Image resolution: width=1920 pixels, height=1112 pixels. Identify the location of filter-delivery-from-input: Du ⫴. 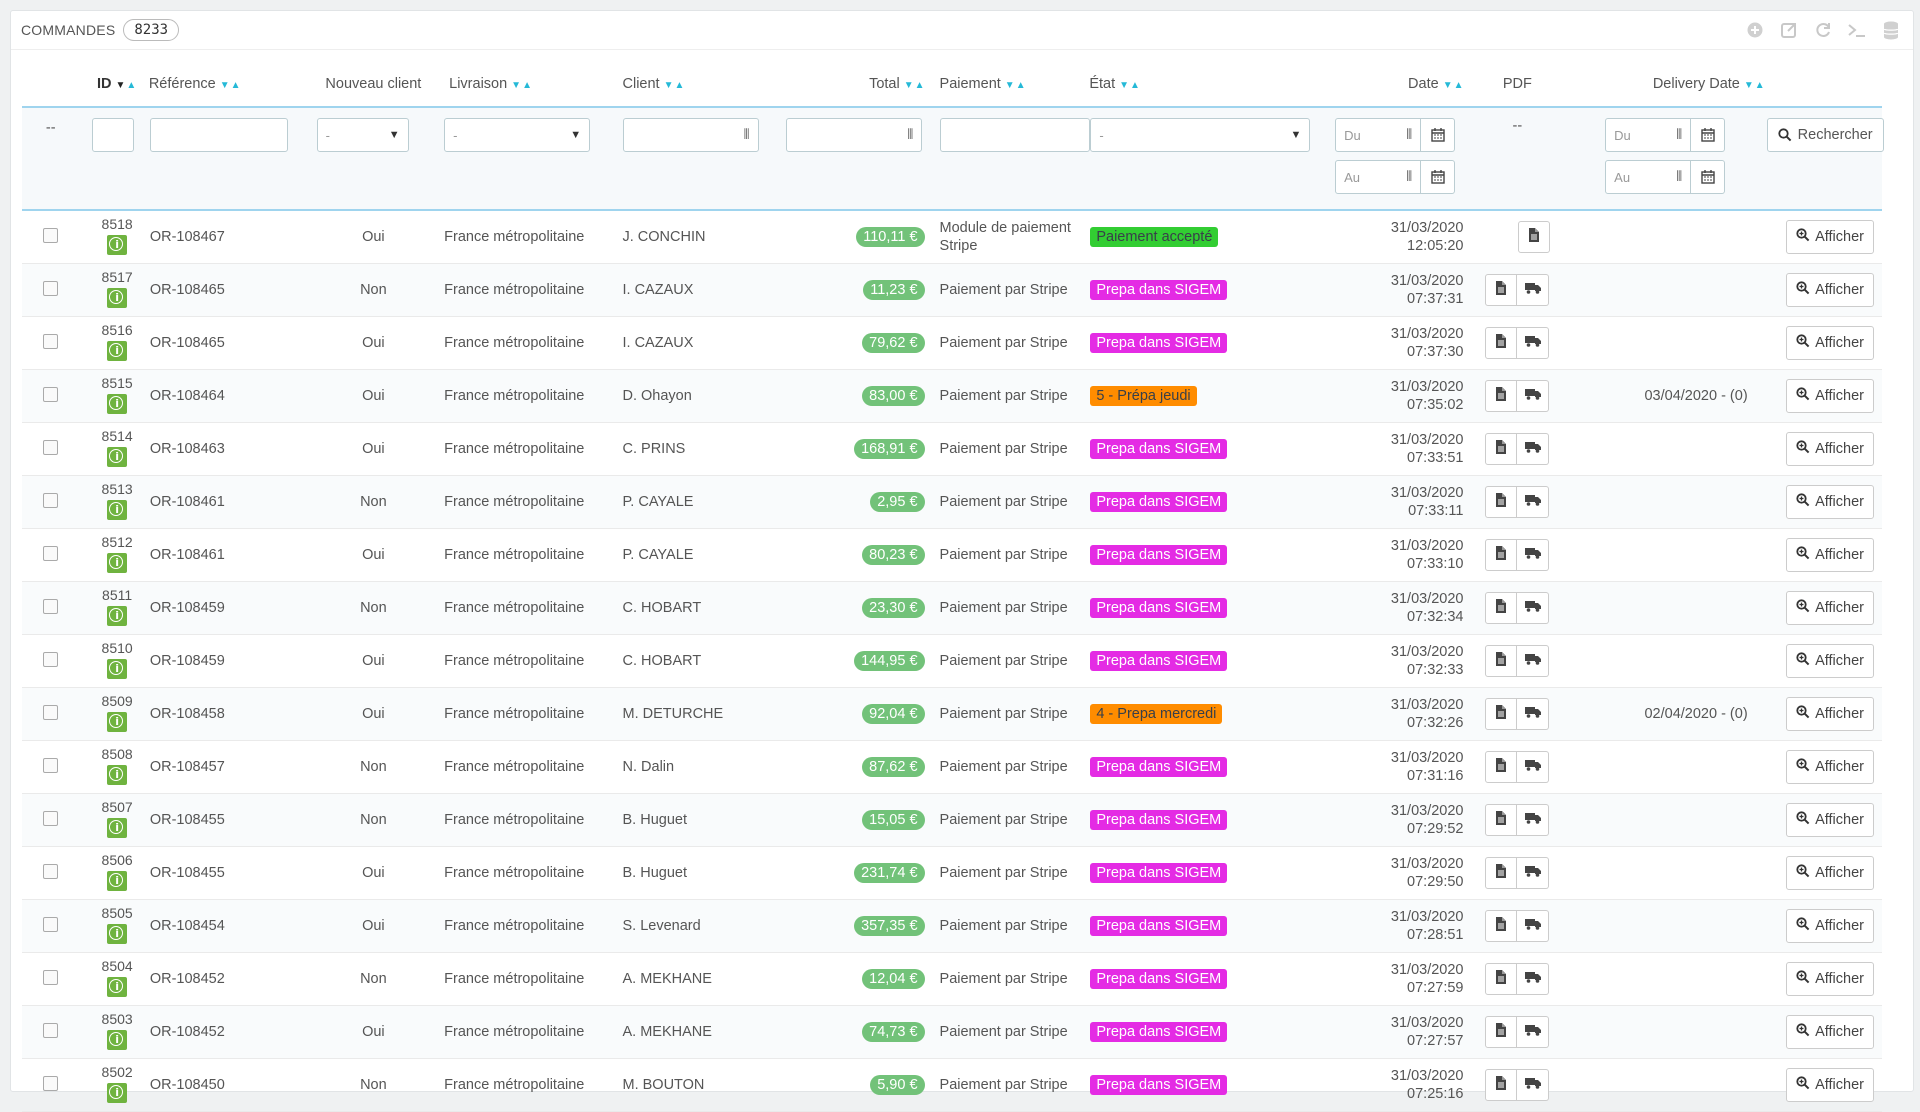
(1648, 135).